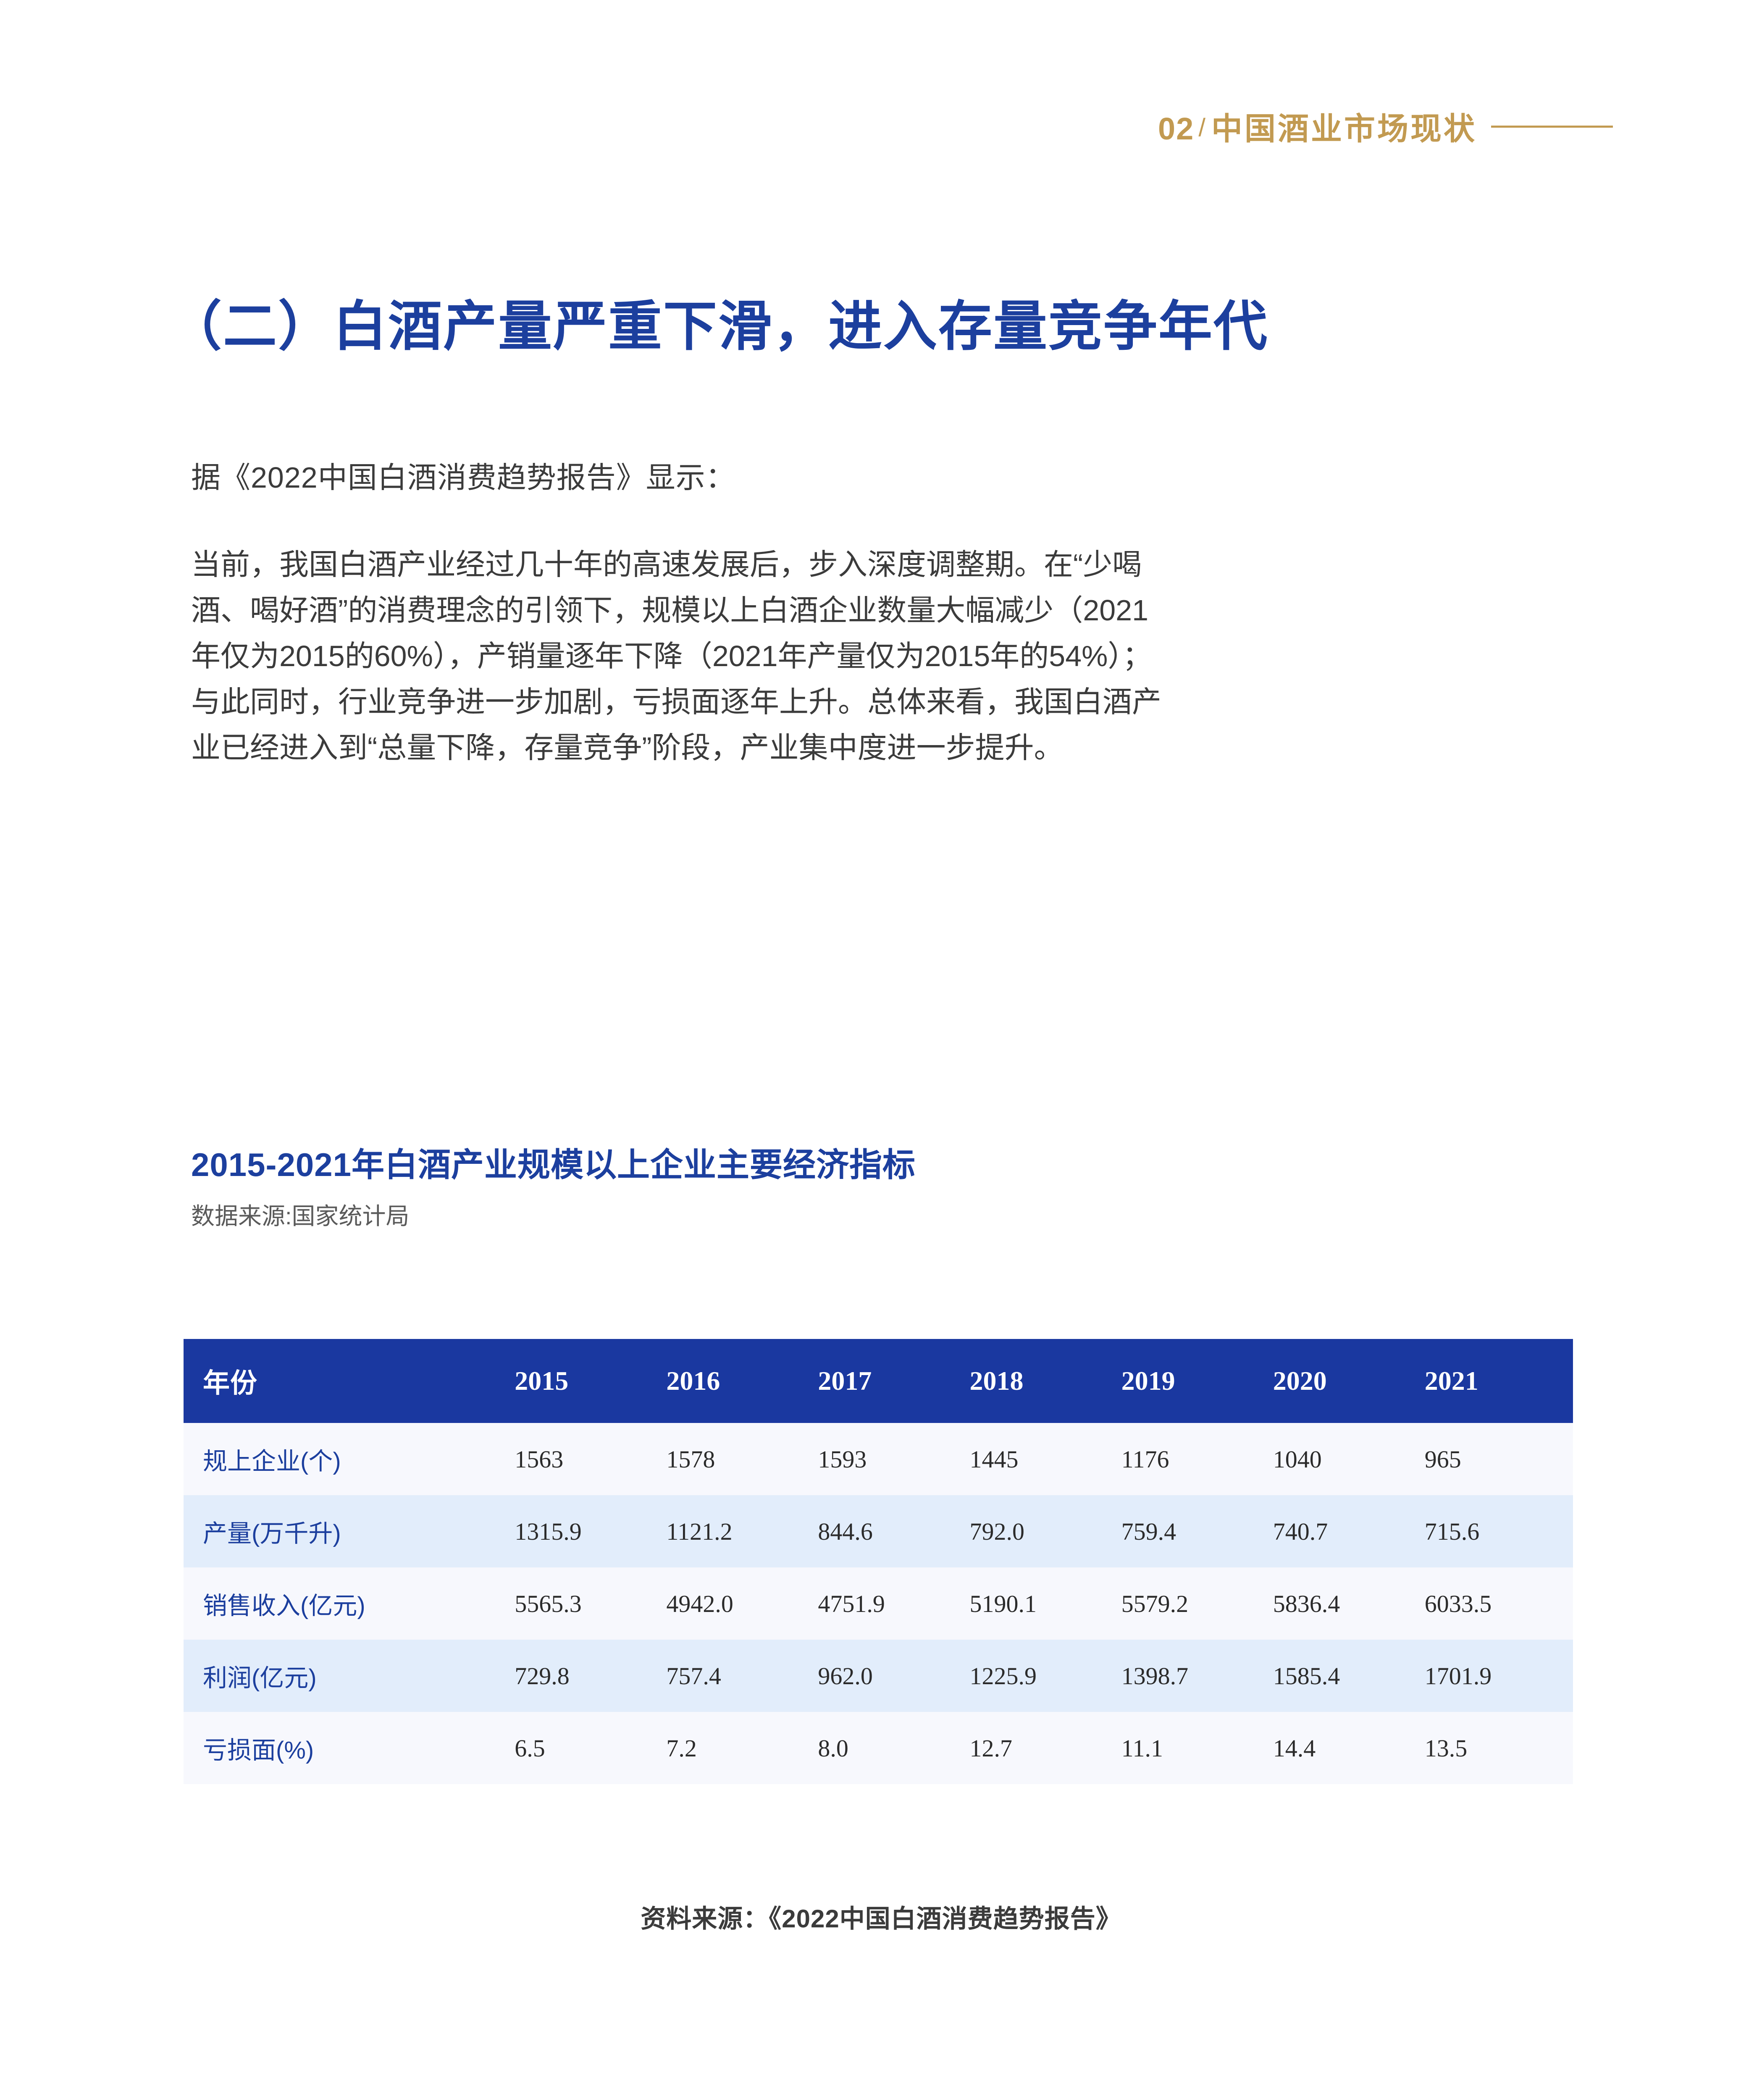 This screenshot has height=2100, width=1762. Describe the element at coordinates (1497, 1748) in the screenshot. I see `cell-value: 13.5` at that location.